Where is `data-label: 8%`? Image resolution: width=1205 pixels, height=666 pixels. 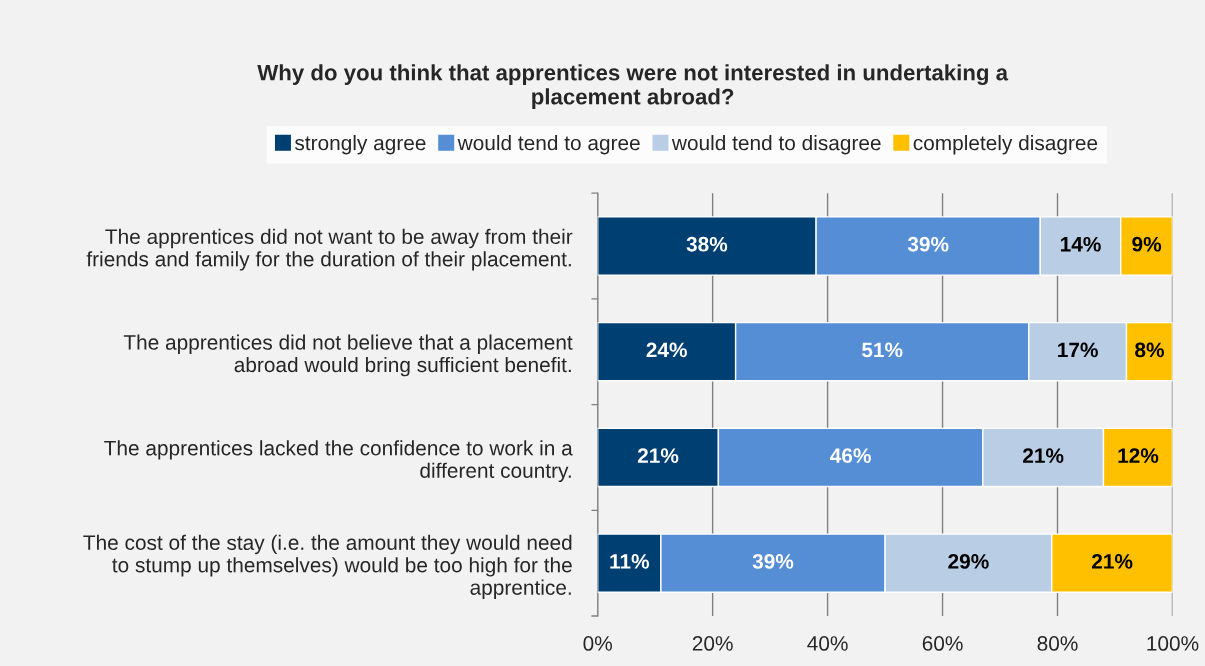 data-label: 8% is located at coordinates (1149, 350).